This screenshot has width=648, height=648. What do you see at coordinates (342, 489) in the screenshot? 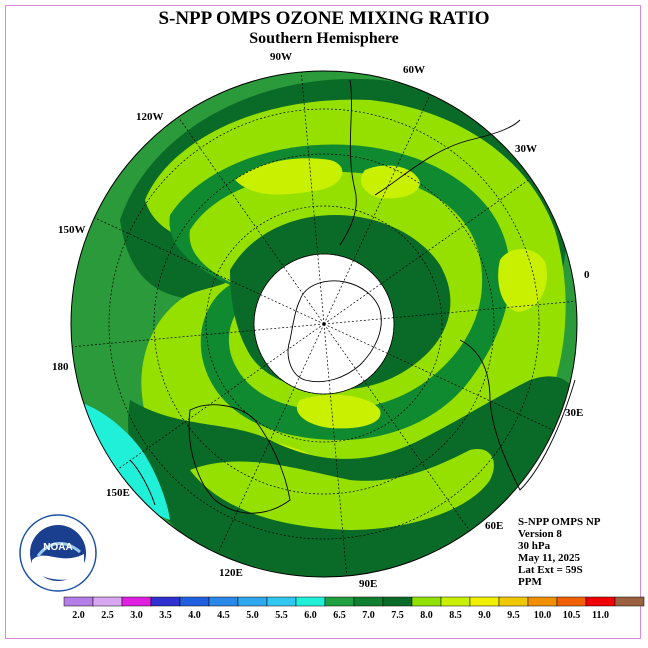
I see `ozone-lime-band-south` at bounding box center [342, 489].